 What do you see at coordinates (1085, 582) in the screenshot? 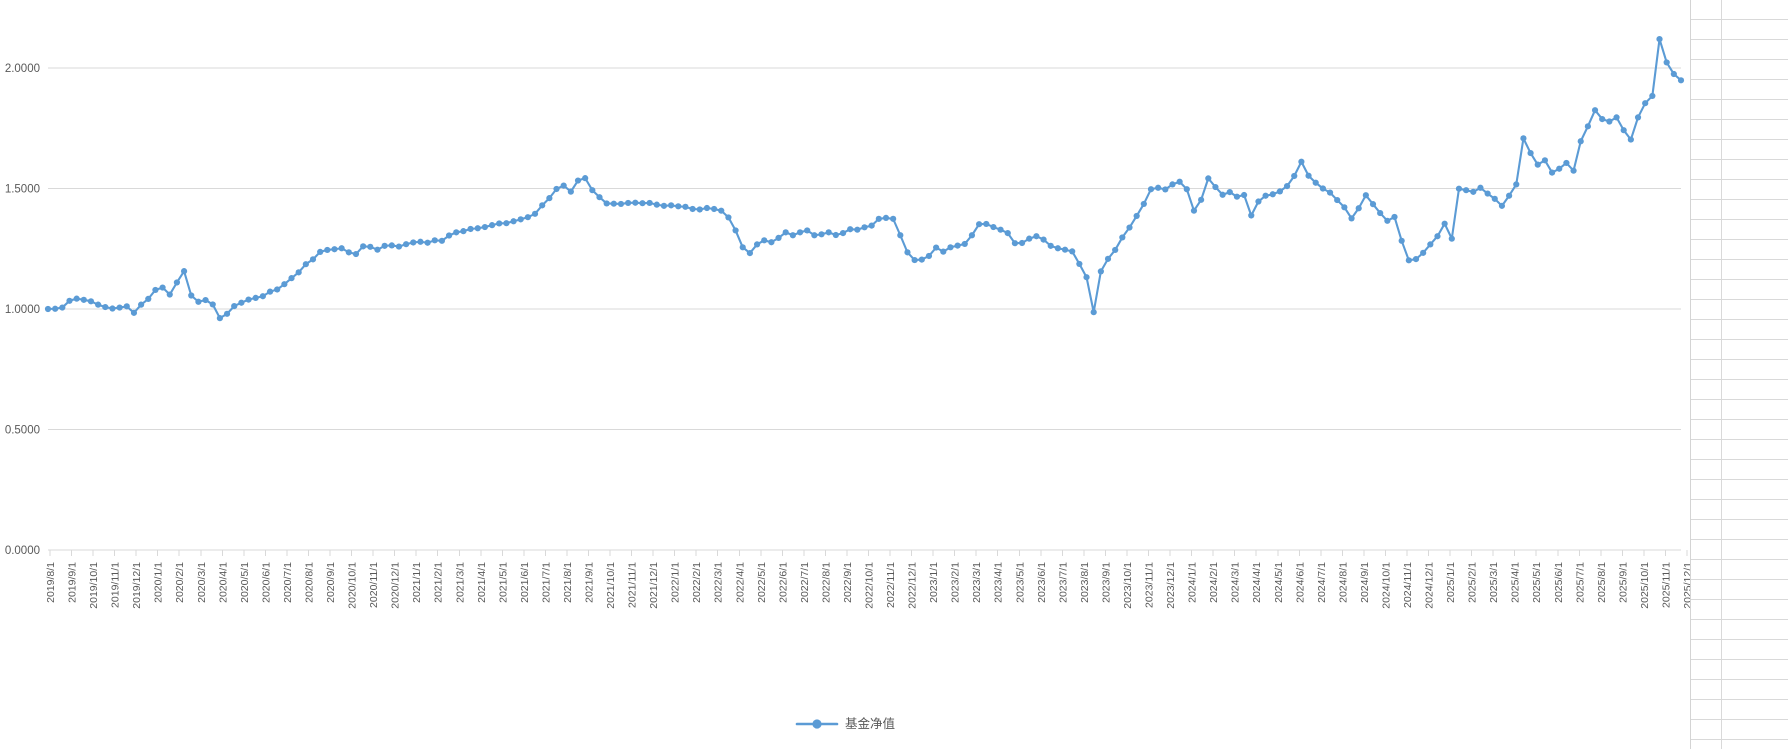
I see `x-axis-tick-label: 2023/8/1` at bounding box center [1085, 582].